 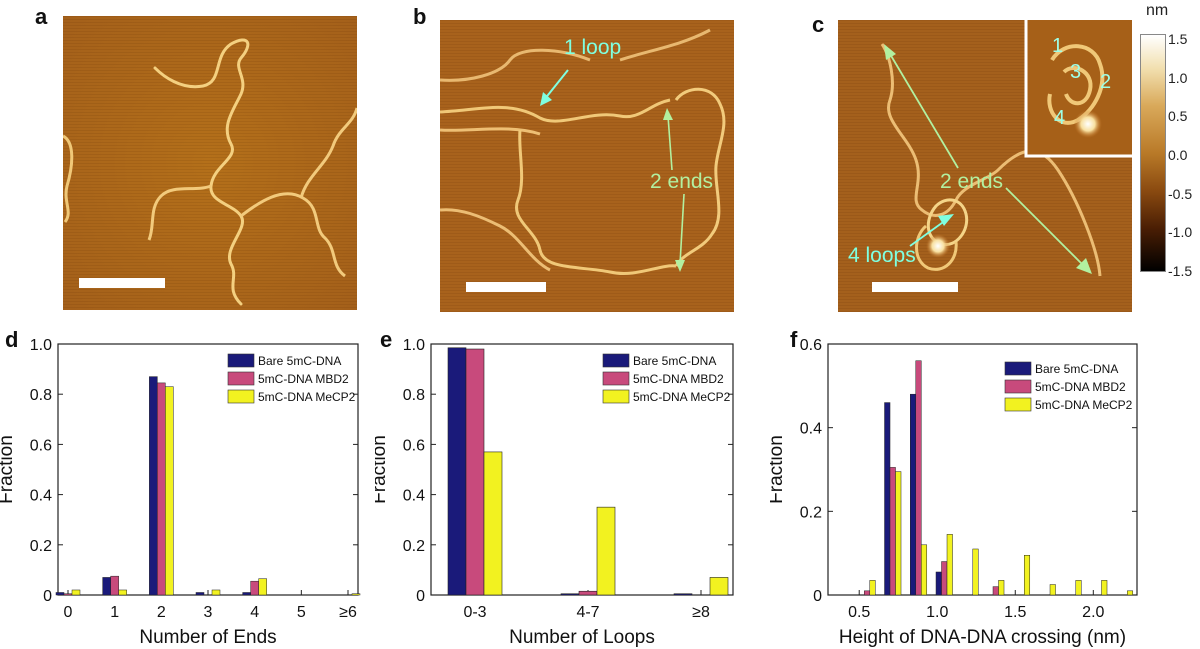 I want to click on scale-bar, so click(x=506, y=287).